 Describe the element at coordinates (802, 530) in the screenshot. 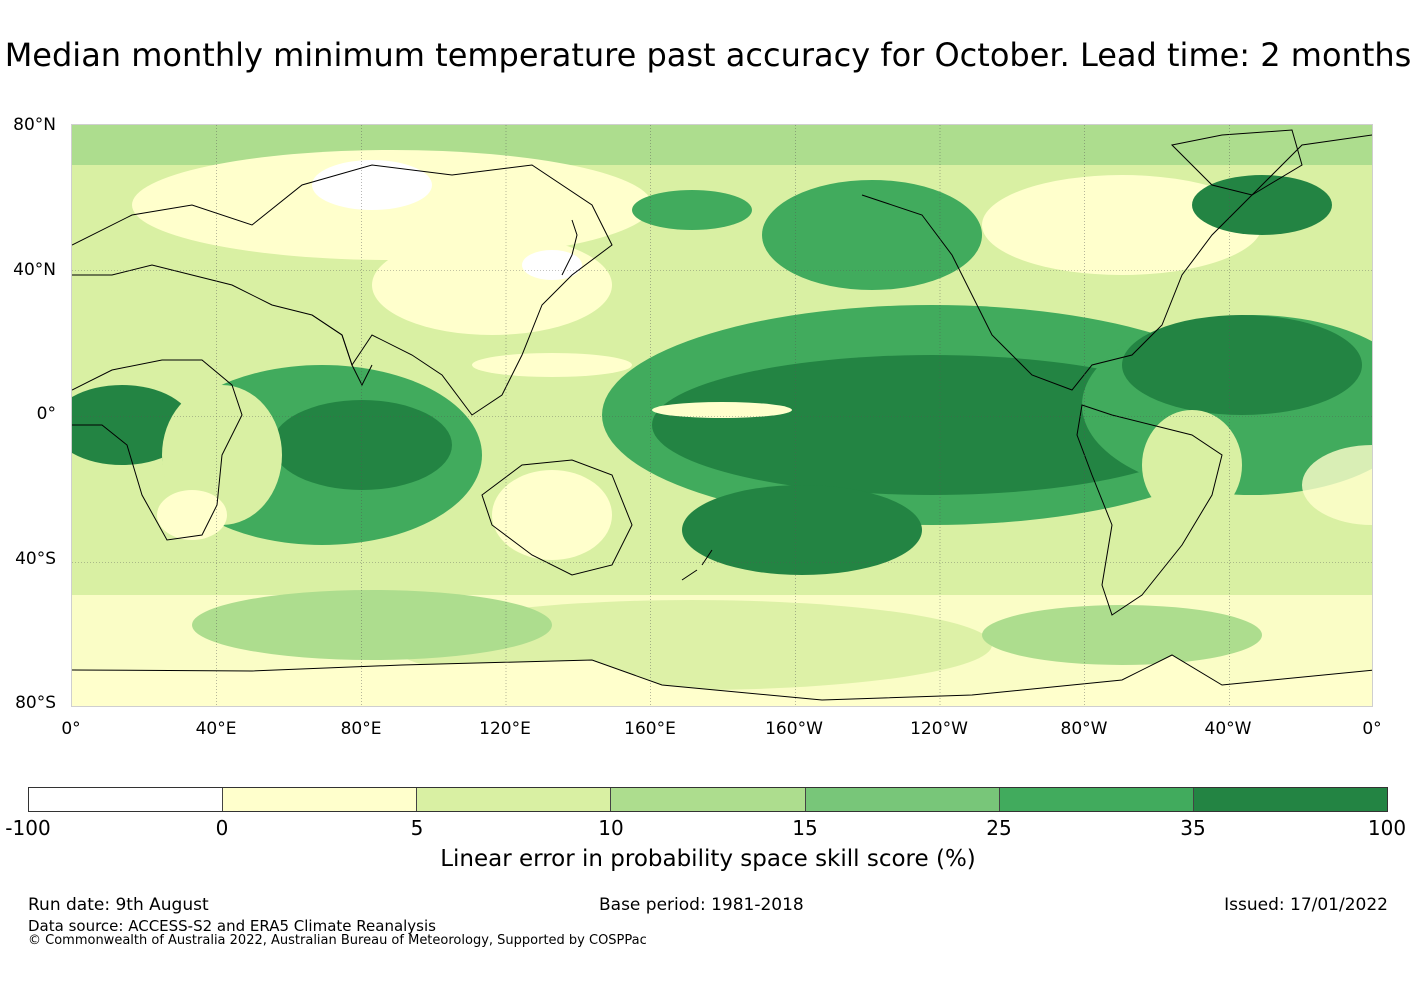

I see `sw-pacific-core` at that location.